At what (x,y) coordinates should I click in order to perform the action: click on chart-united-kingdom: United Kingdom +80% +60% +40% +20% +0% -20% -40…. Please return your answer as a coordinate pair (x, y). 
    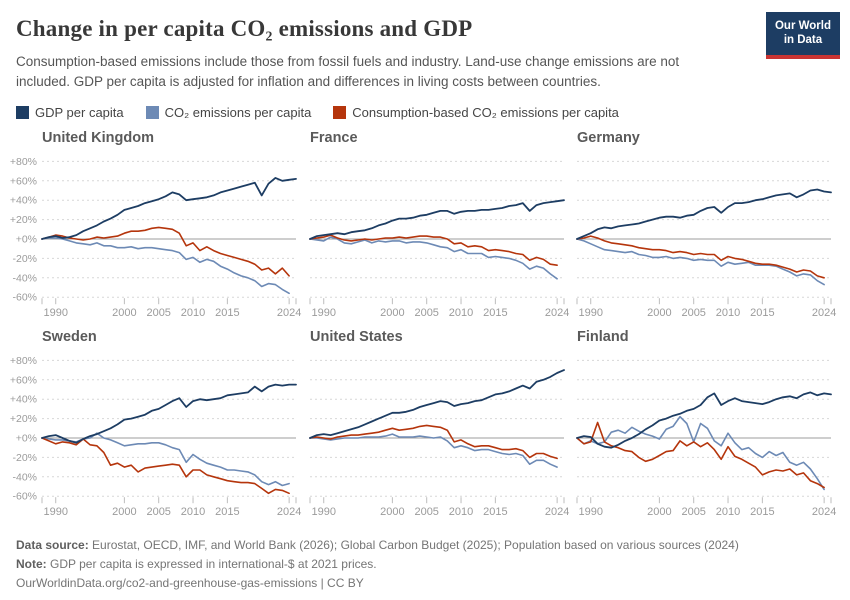
    Looking at the image, I should click on (156, 225).